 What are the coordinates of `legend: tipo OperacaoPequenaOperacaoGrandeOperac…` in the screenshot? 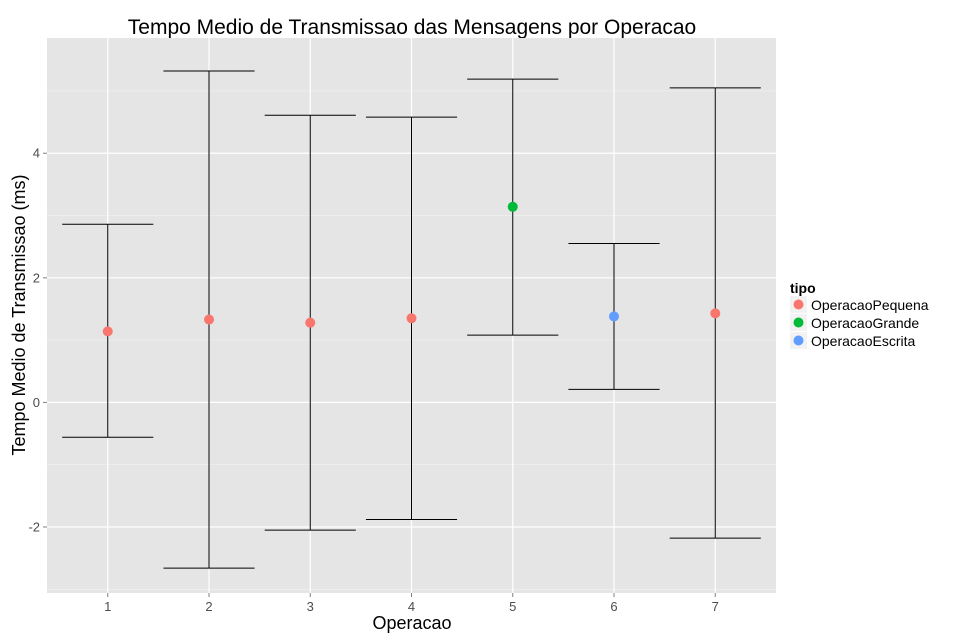 It's located at (859, 314).